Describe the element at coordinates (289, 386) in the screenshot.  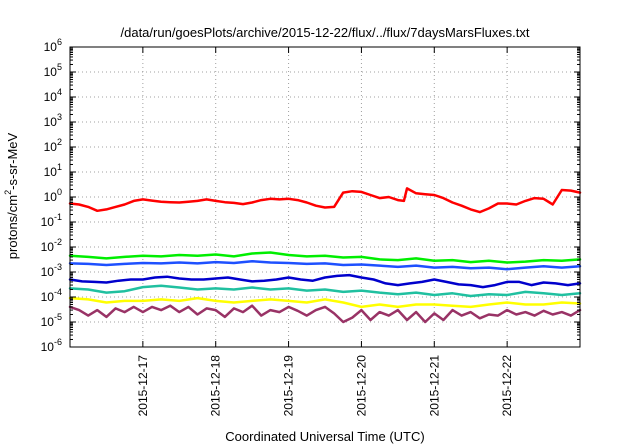
I see `x-tick-label: 2015-12-19` at that location.